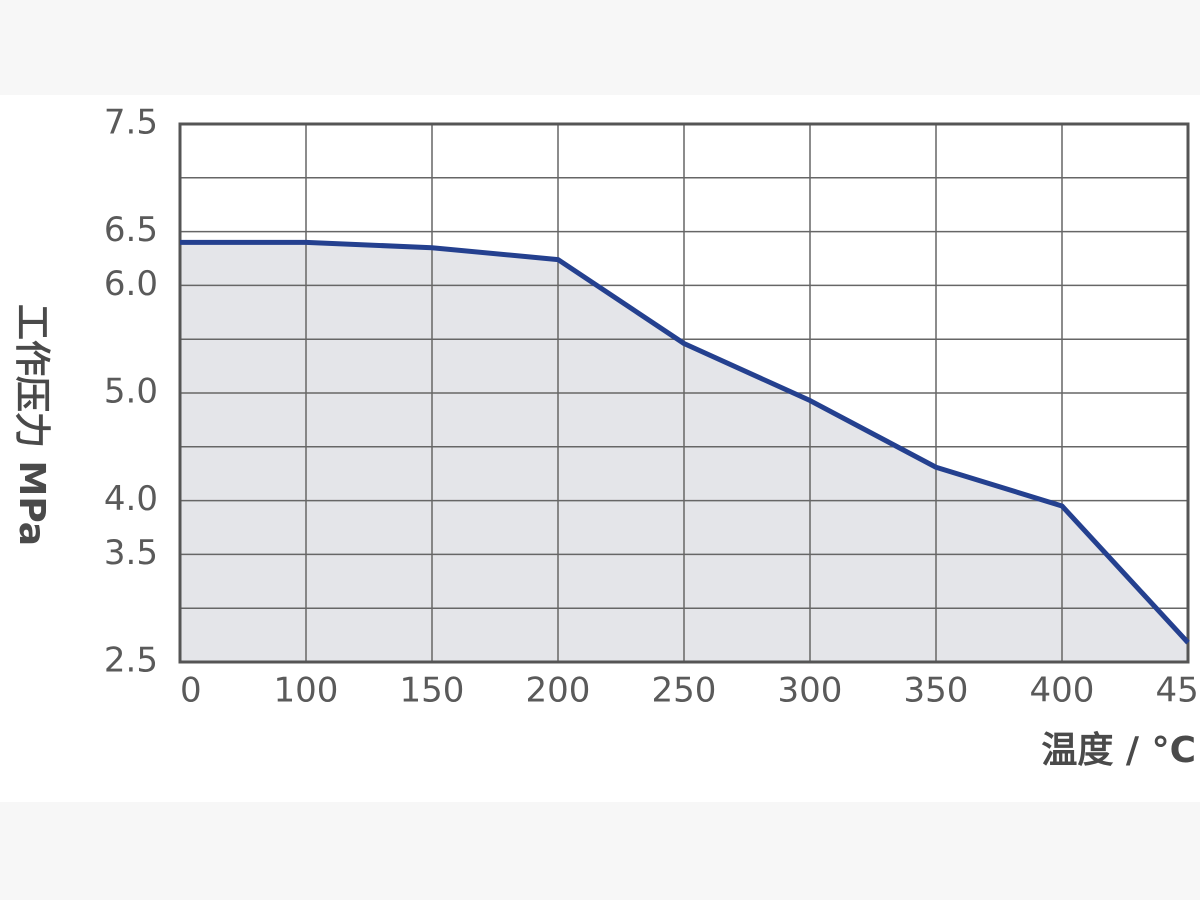  I want to click on y-tick-label: 5.0, so click(131, 392).